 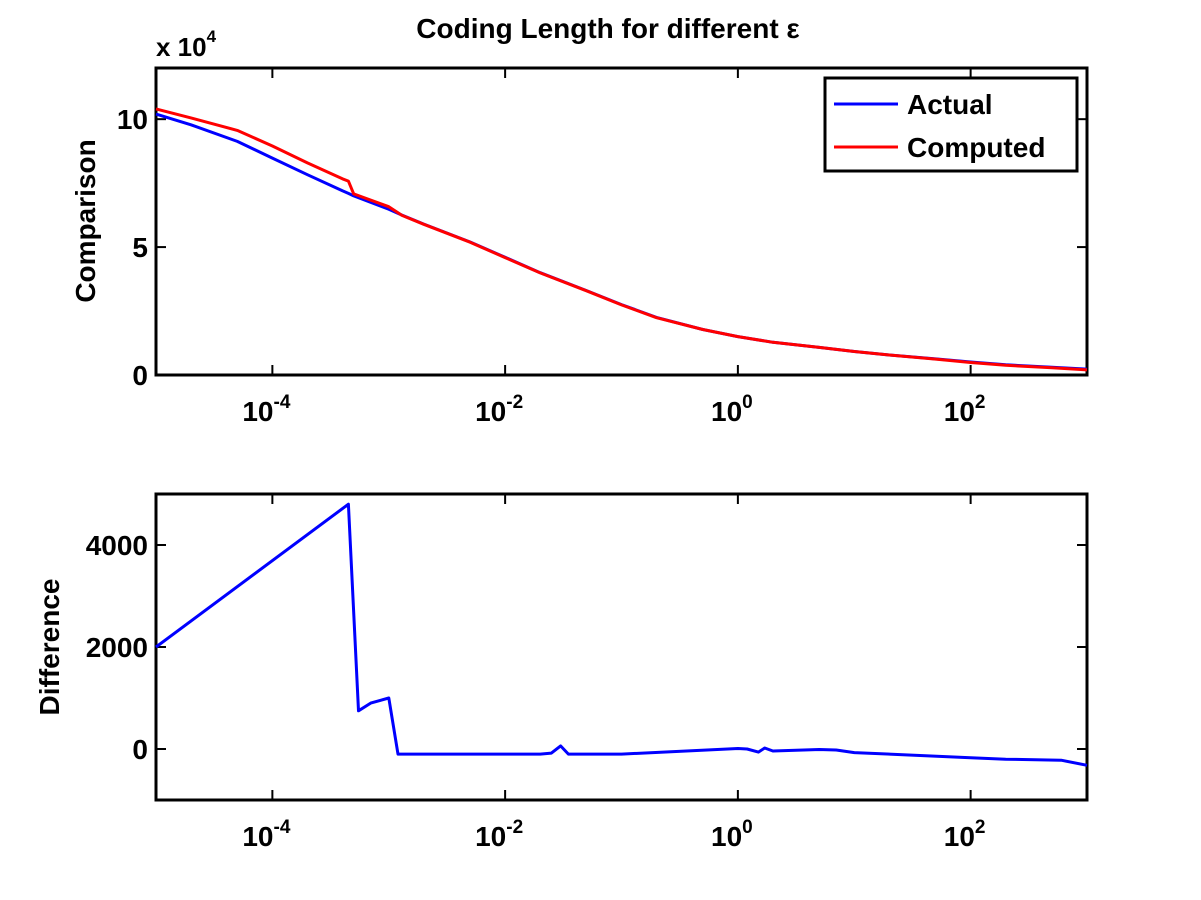 What do you see at coordinates (49, 647) in the screenshot?
I see `bottom-y-axis-label: Difference` at bounding box center [49, 647].